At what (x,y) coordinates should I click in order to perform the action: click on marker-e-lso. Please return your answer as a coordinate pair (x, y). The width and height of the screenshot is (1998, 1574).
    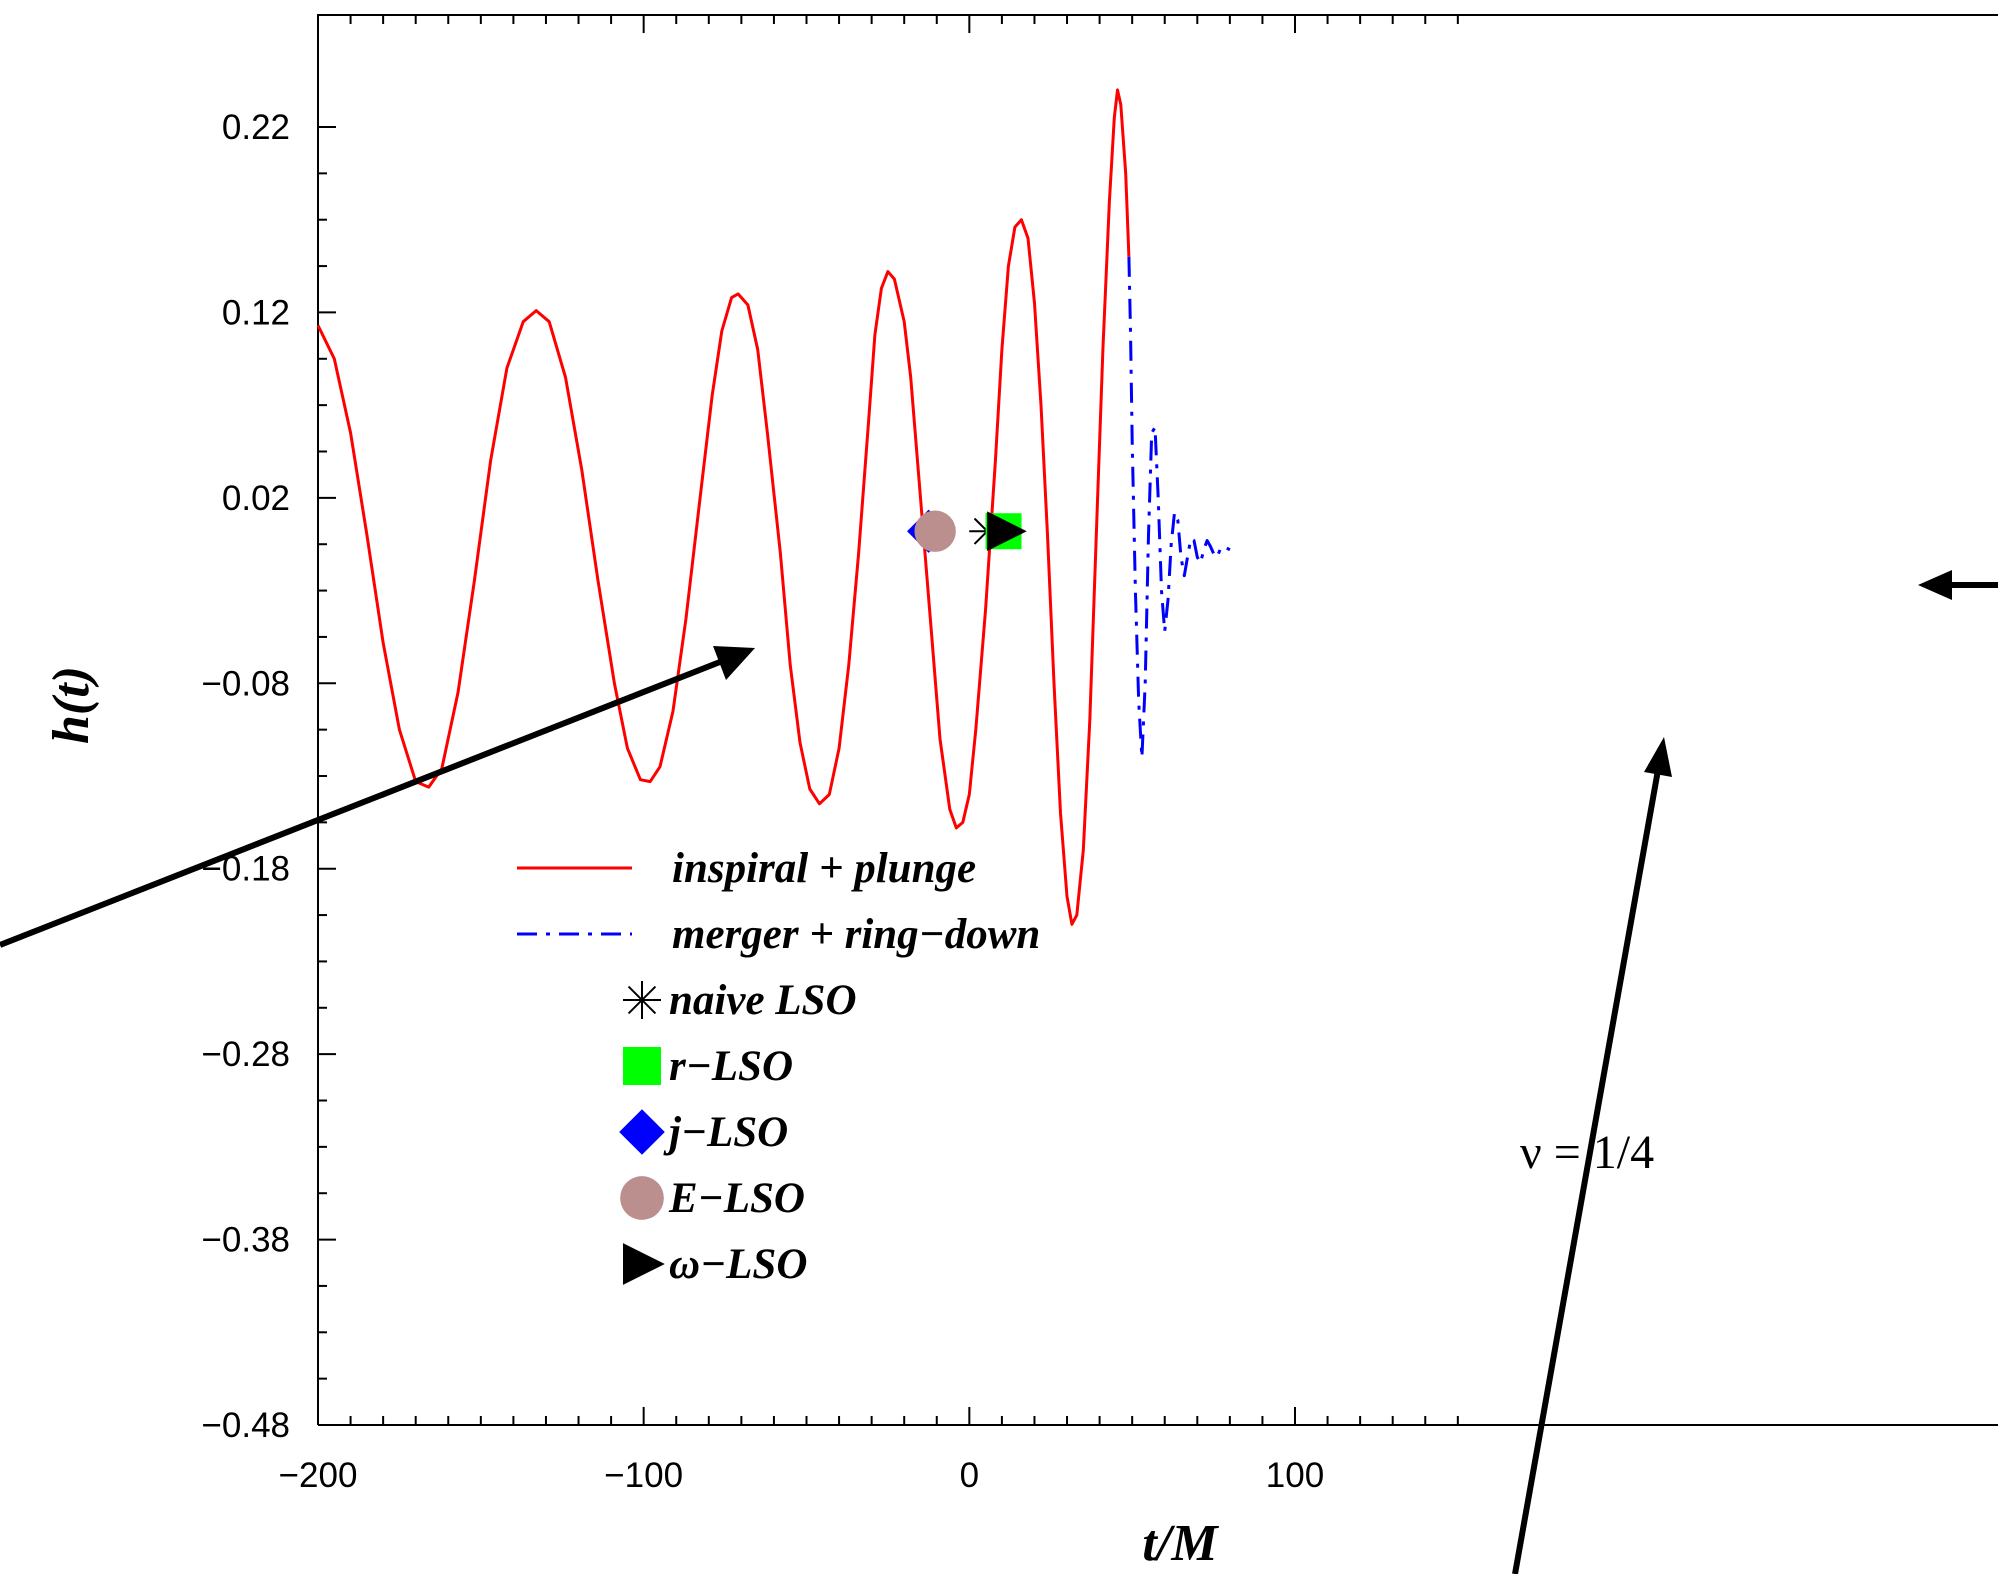
    Looking at the image, I should click on (935, 531).